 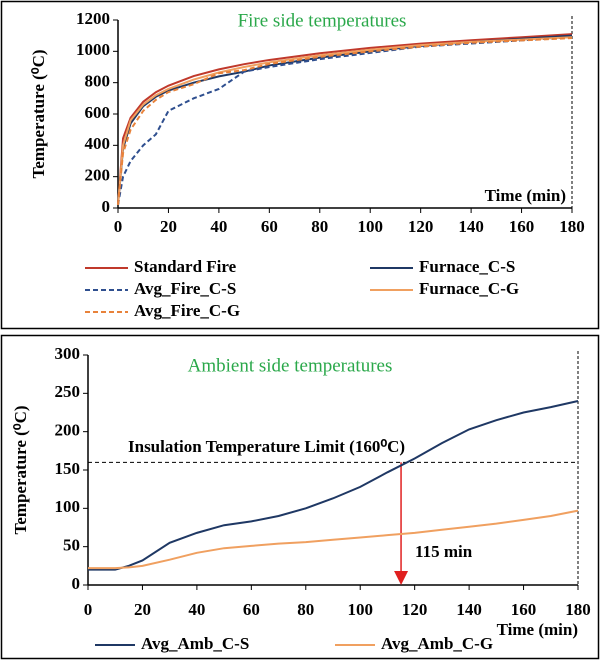 I want to click on y-tick-label: 100, so click(x=68, y=506).